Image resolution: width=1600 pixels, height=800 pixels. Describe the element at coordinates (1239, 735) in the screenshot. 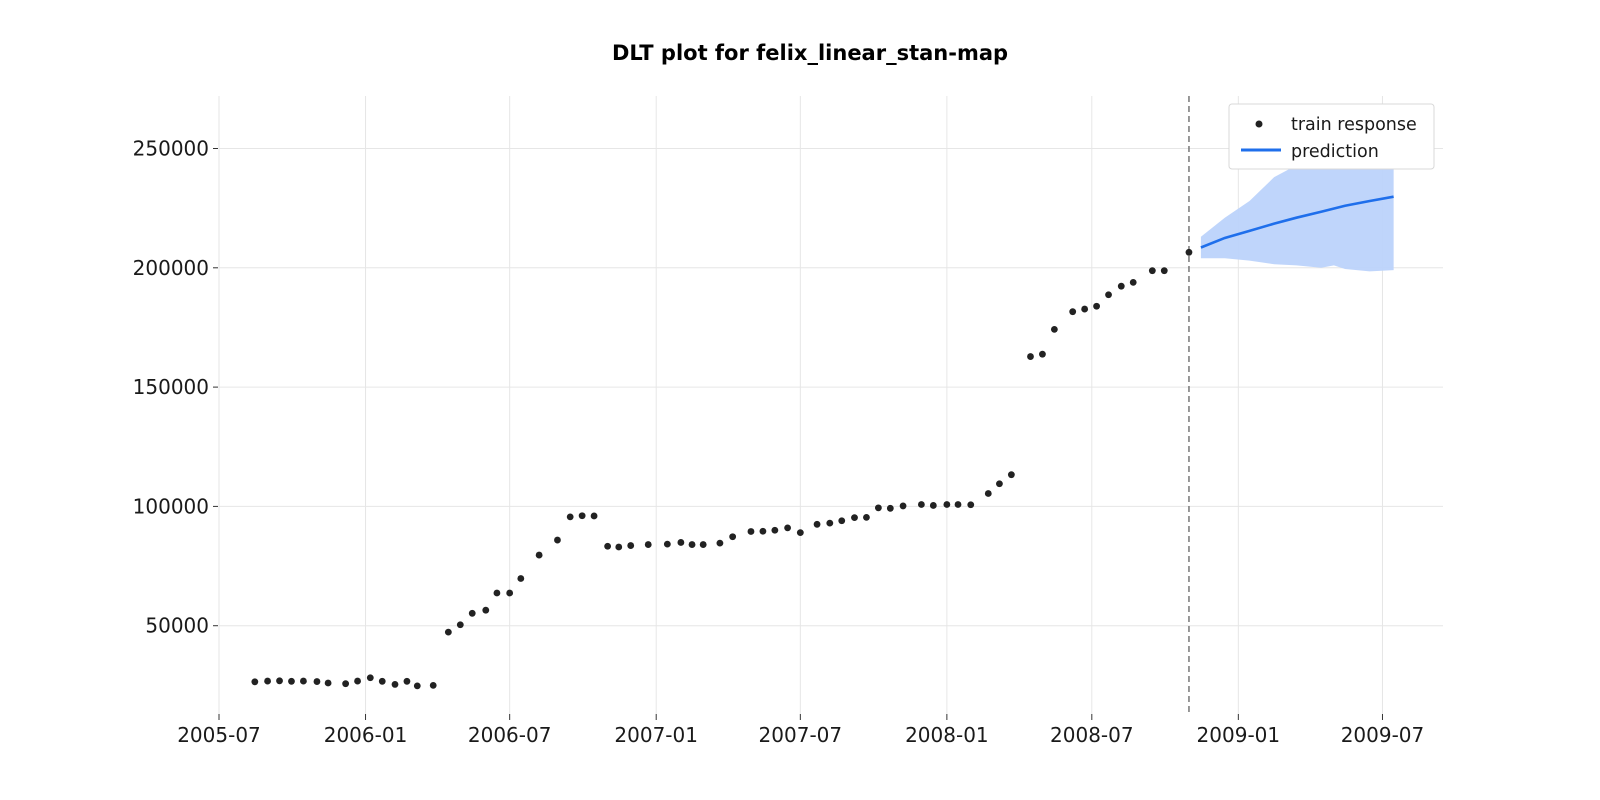

I see `x-tick-label: 2009-01` at that location.